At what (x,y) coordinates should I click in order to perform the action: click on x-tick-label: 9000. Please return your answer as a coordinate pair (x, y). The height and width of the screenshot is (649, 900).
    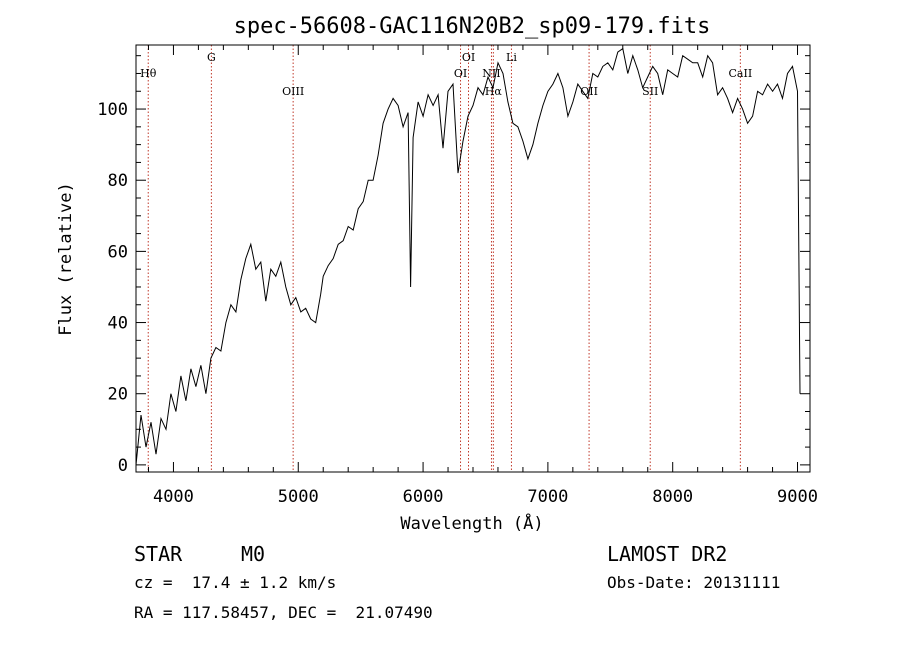
    Looking at the image, I should click on (797, 497).